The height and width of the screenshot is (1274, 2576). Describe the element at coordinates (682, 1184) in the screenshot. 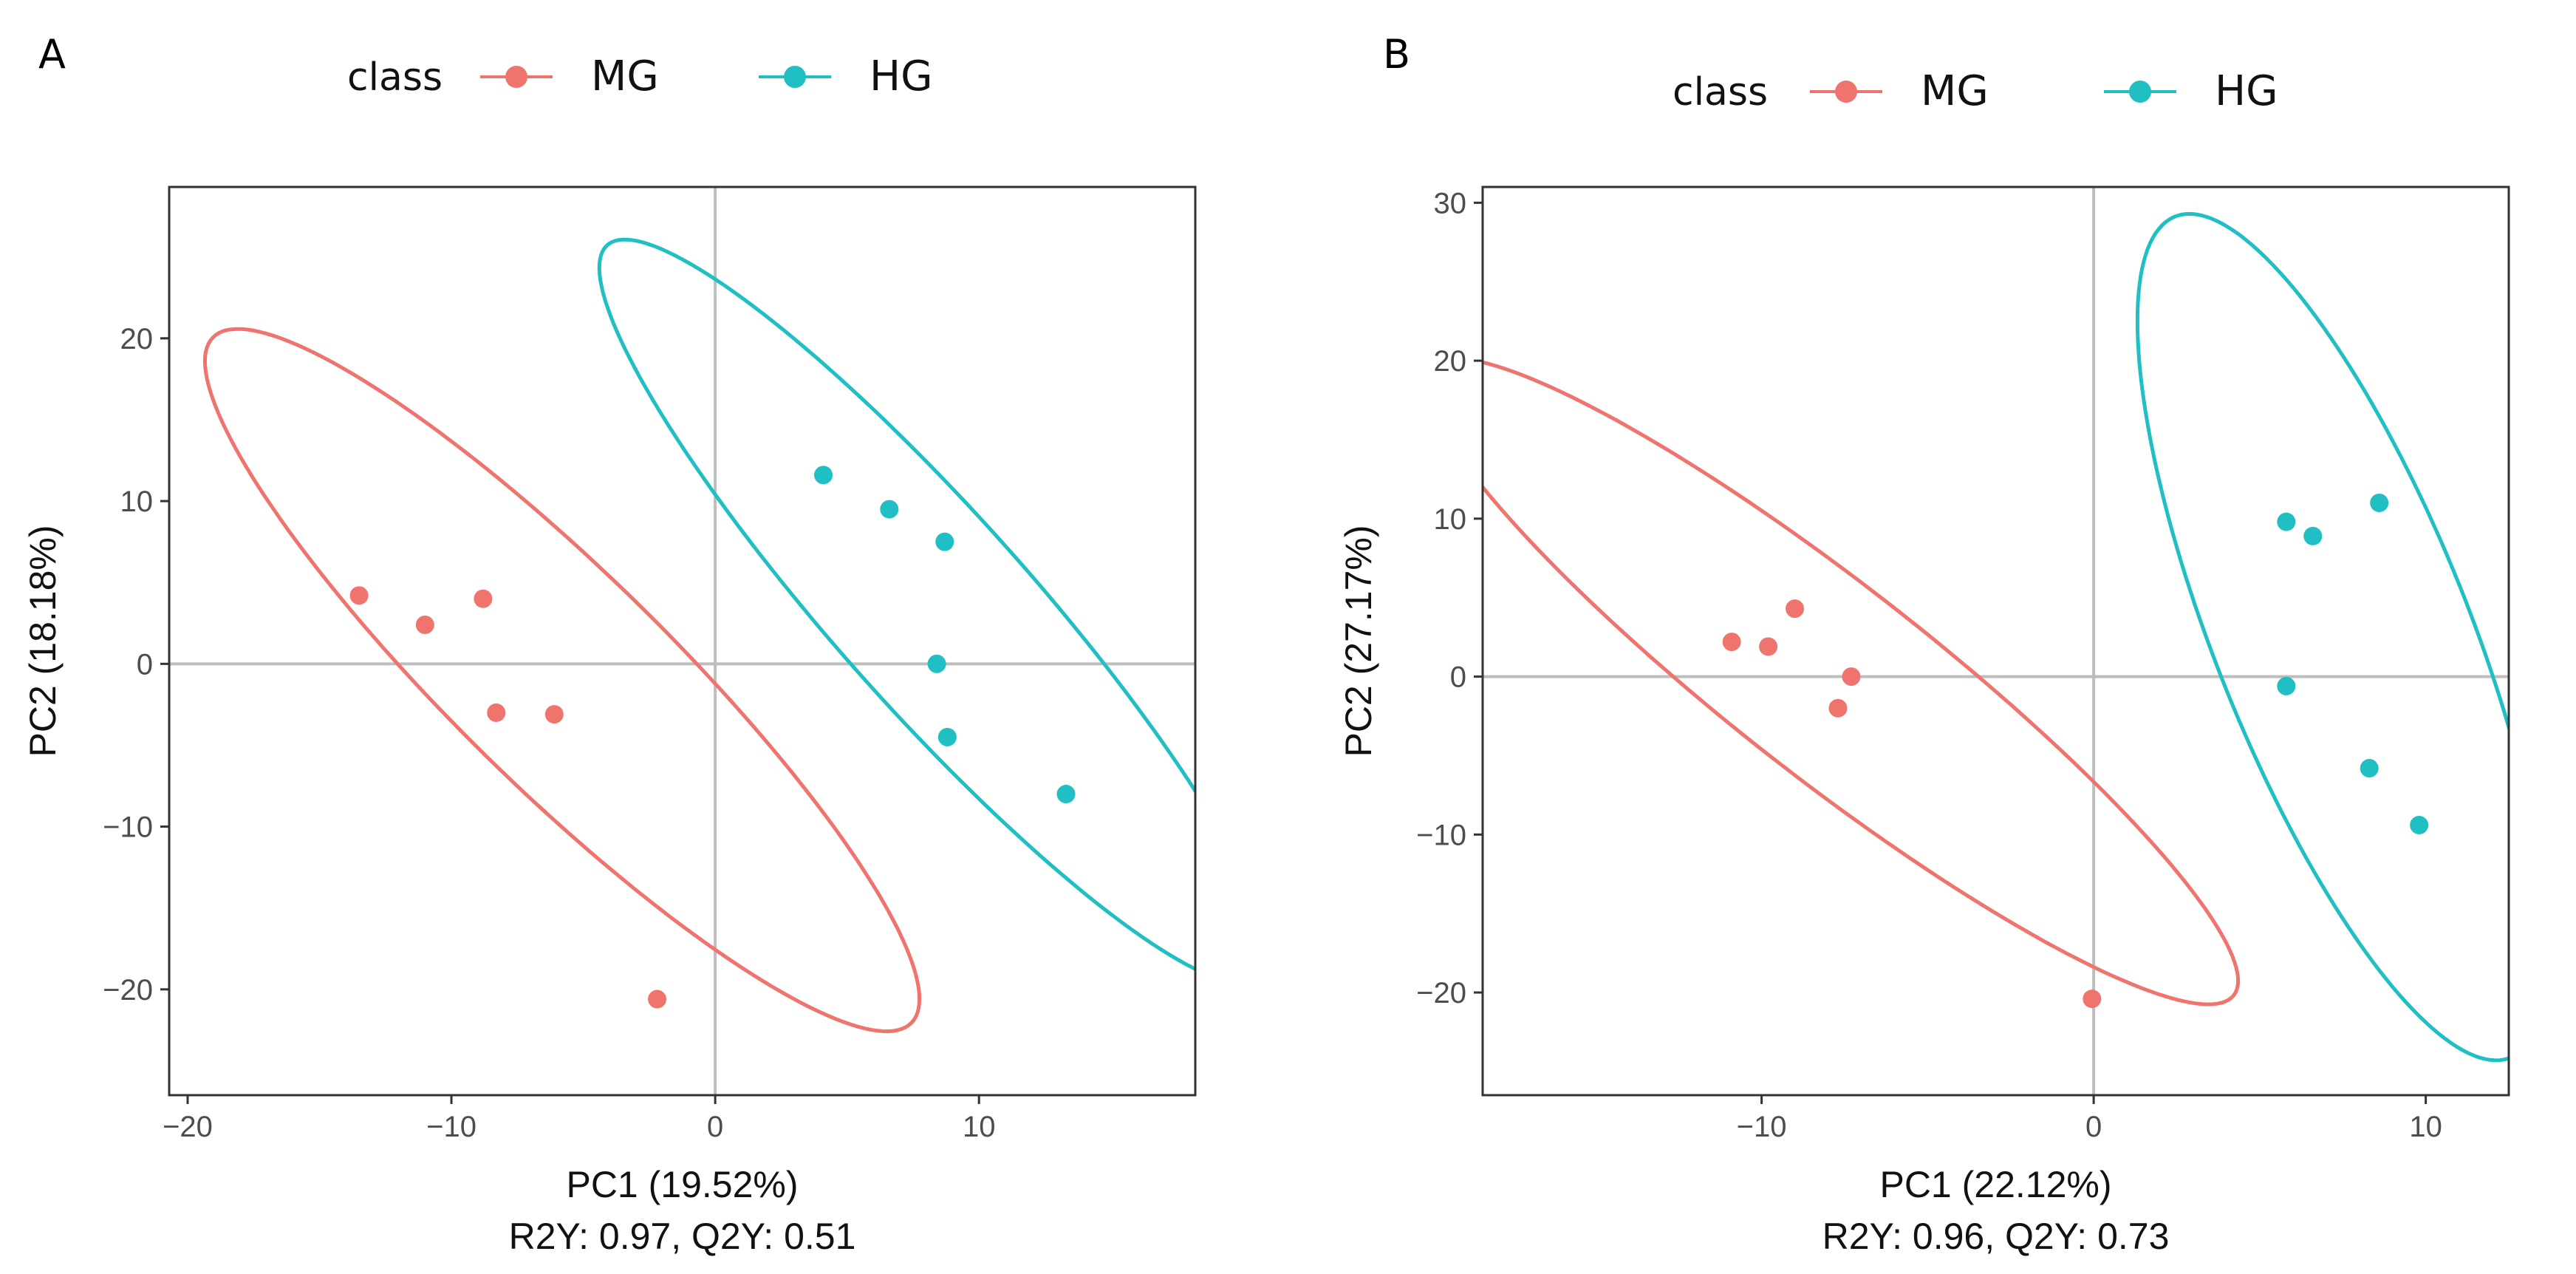

I see `x-axis-title: PC1 (19.52%)` at that location.